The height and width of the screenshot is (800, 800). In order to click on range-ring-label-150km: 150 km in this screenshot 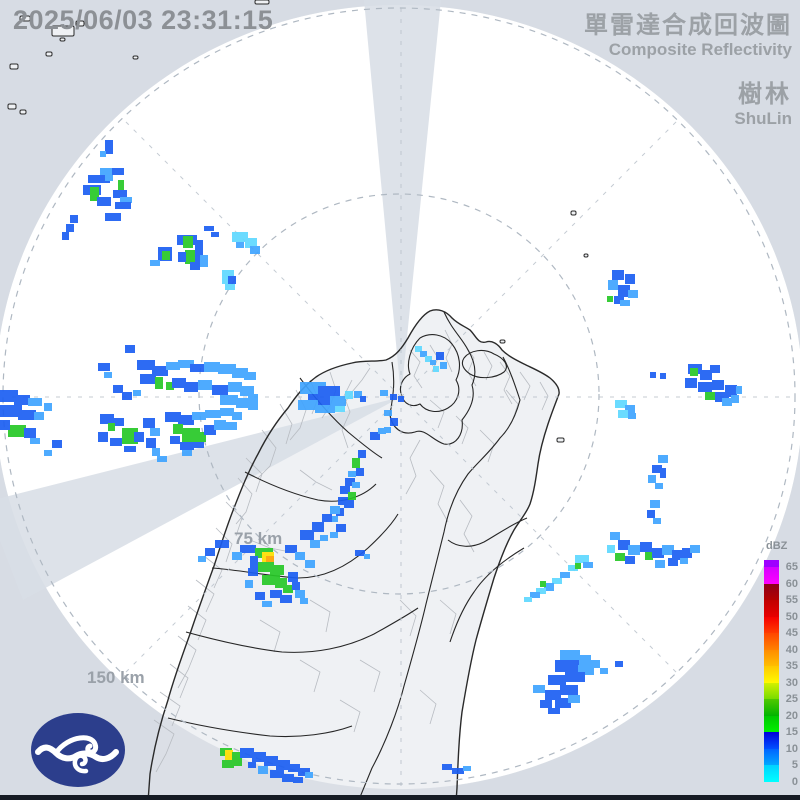, I will do `click(116, 677)`.